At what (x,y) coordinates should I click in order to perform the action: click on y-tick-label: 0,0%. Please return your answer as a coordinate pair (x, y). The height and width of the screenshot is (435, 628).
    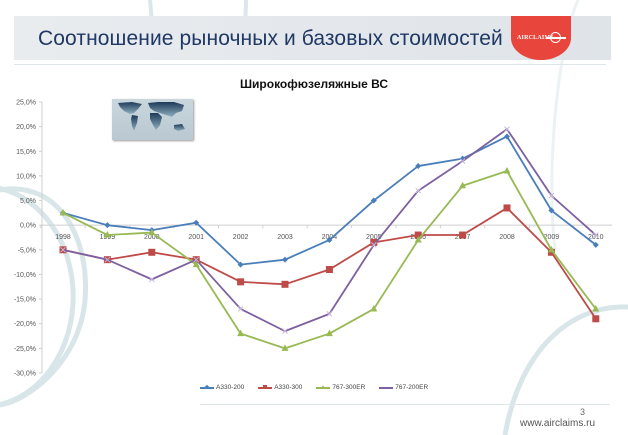
    Looking at the image, I should click on (28, 226).